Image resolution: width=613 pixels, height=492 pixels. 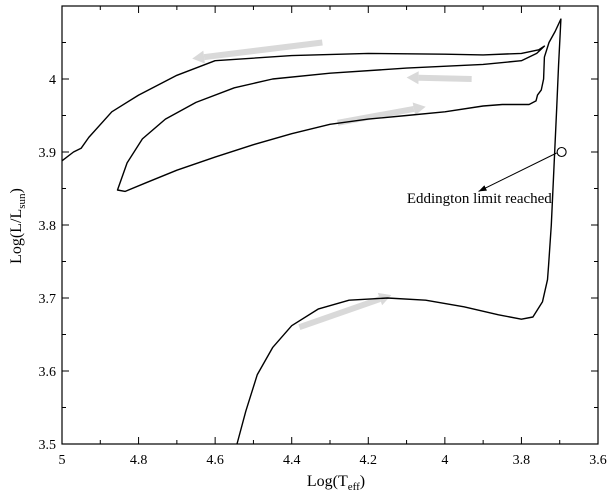 I want to click on x-tick-label: 3.8, so click(x=522, y=460).